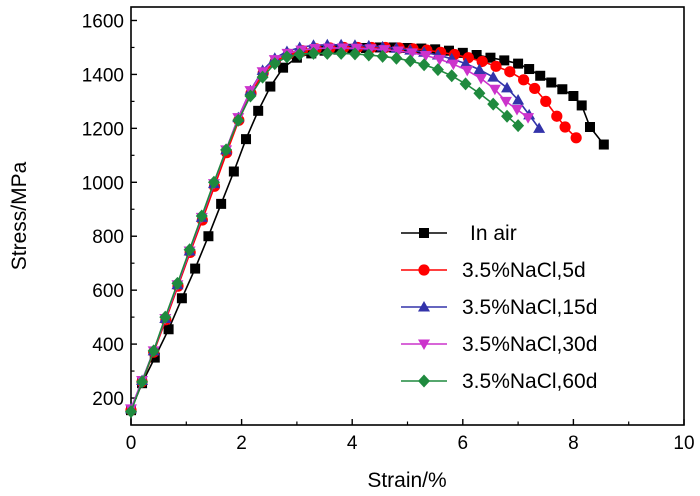 This screenshot has width=700, height=496. What do you see at coordinates (108, 399) in the screenshot?
I see `y-tick-label: 200` at bounding box center [108, 399].